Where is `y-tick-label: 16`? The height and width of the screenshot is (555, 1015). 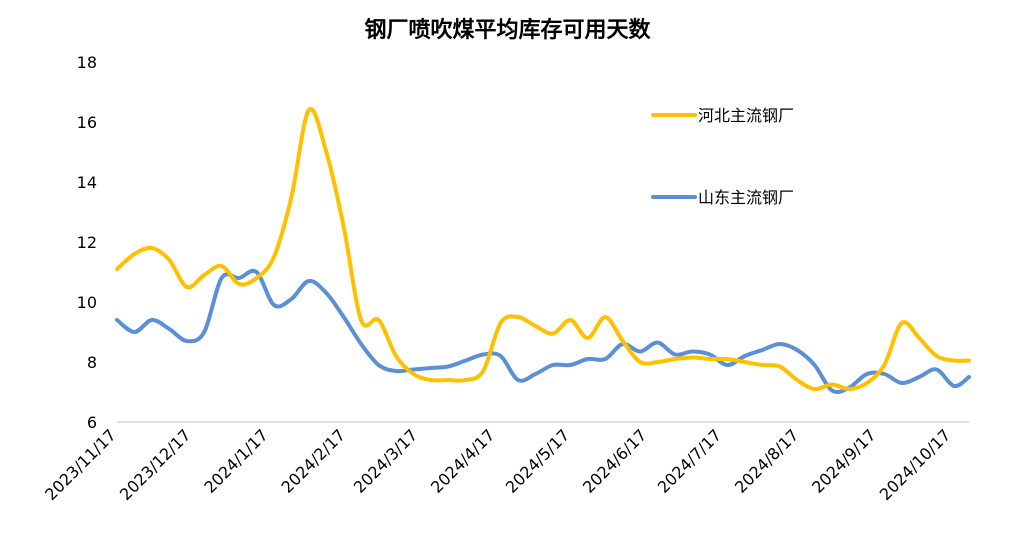 y-tick-label: 16 is located at coordinates (87, 122).